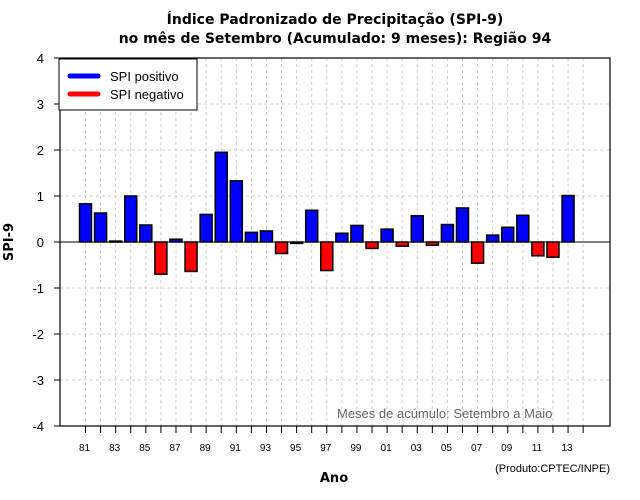 The image size is (640, 500). Describe the element at coordinates (537, 448) in the screenshot. I see `x-tick-label: 11` at that location.